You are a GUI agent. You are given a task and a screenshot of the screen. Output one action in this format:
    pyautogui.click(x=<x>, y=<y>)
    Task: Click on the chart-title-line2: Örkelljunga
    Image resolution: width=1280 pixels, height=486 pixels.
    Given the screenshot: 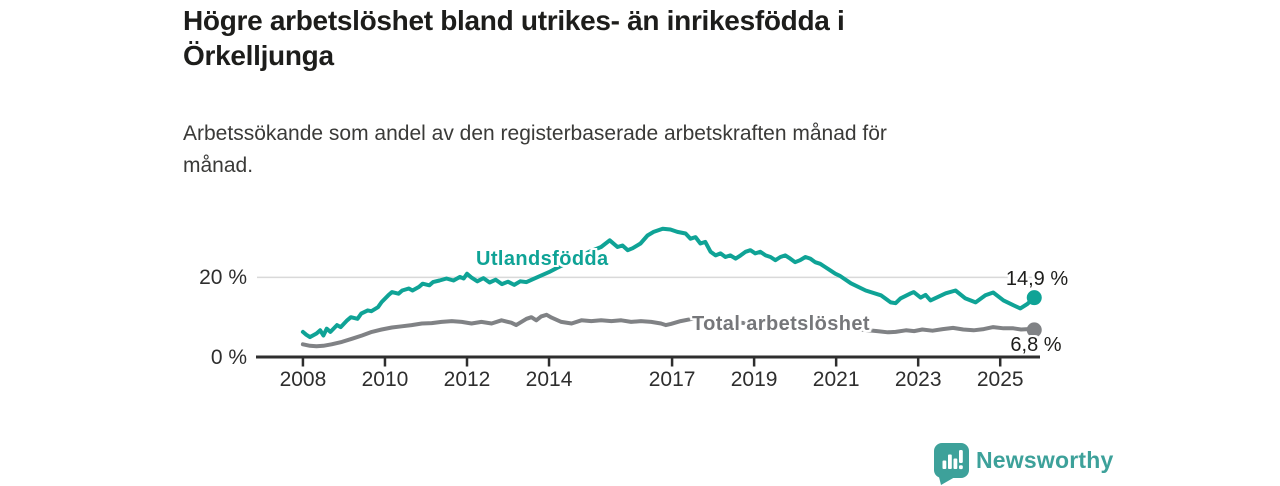 What is the action you would take?
    pyautogui.click(x=258, y=55)
    